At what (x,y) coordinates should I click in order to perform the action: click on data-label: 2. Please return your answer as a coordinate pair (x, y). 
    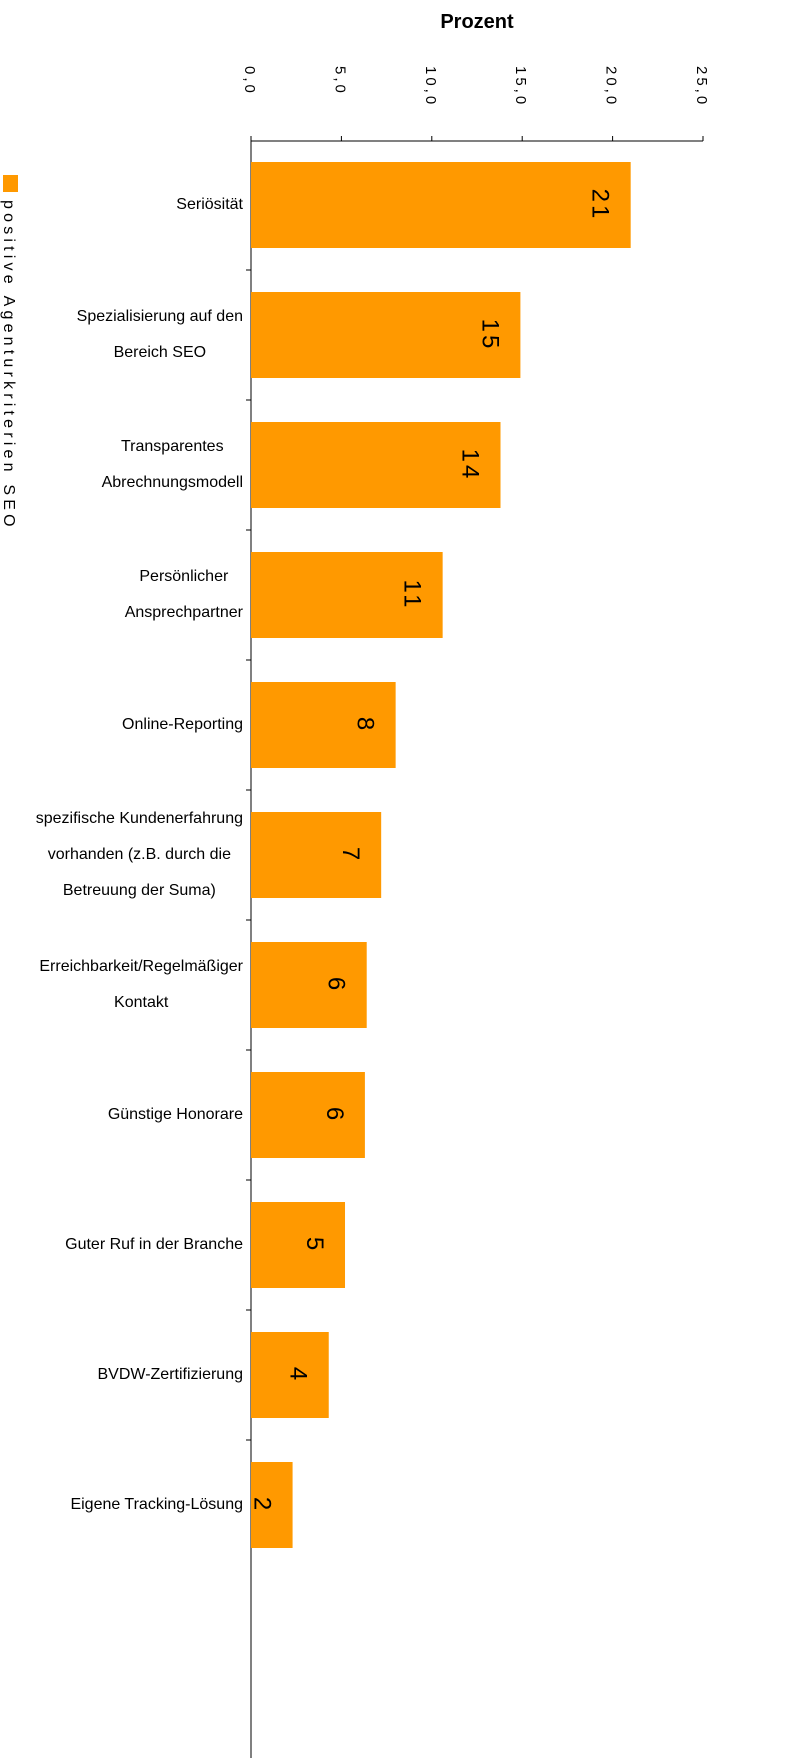
    Looking at the image, I should click on (262, 1505).